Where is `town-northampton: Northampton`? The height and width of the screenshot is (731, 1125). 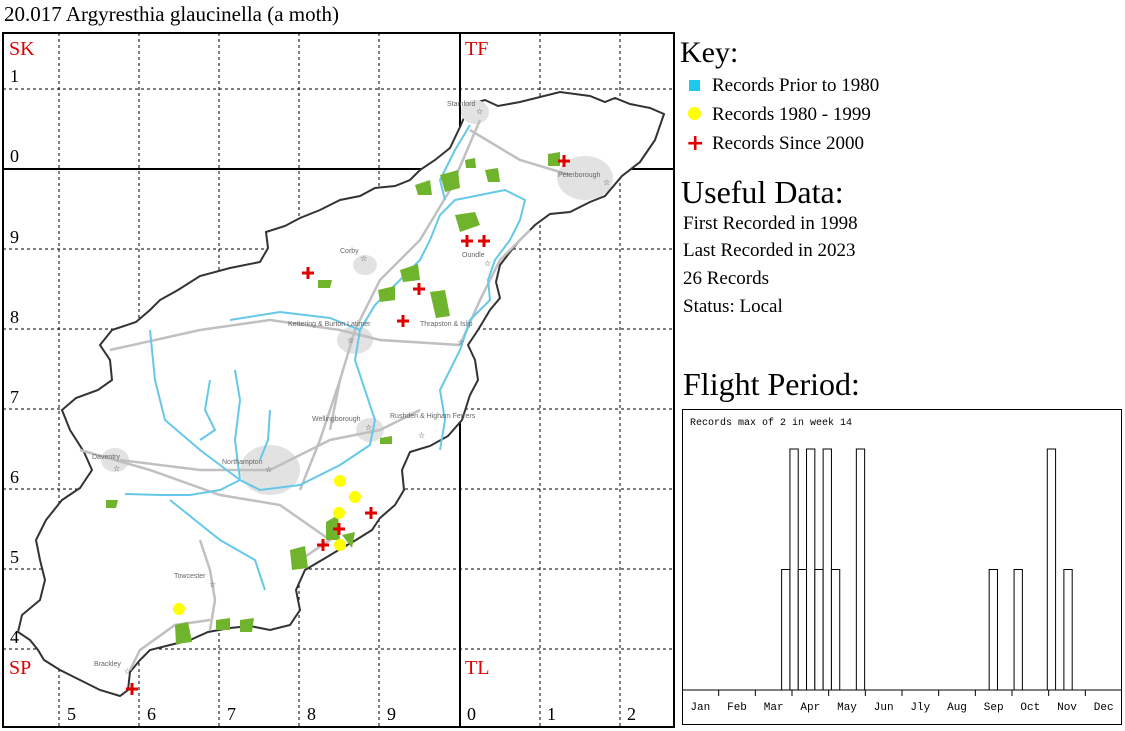 town-northampton: Northampton is located at coordinates (242, 462).